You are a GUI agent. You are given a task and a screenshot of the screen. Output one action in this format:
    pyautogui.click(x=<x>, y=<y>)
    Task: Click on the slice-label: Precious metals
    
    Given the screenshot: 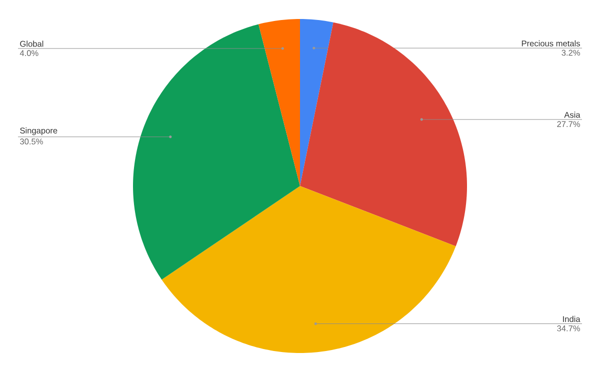 What is the action you would take?
    pyautogui.click(x=551, y=43)
    